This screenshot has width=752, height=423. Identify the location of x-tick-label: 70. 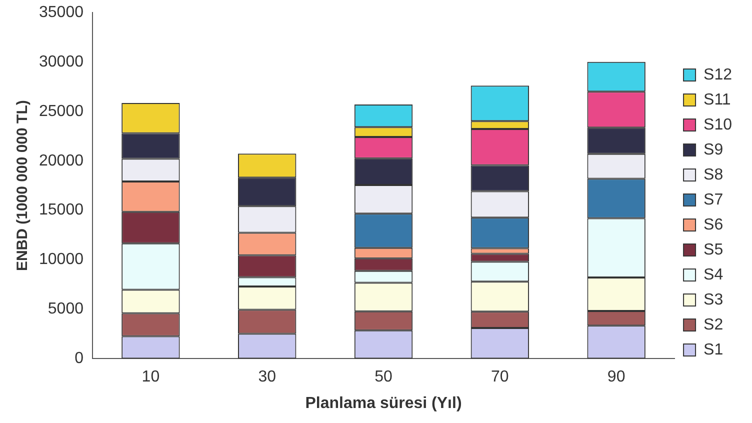
(500, 377).